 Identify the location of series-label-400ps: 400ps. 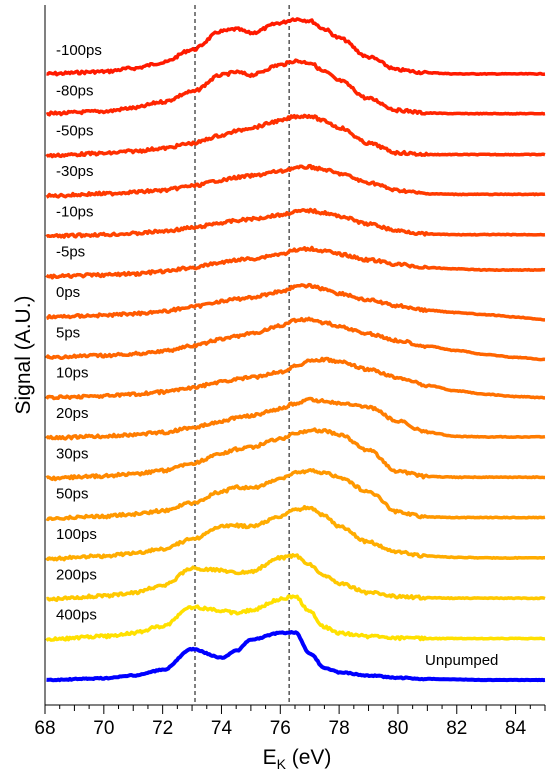
(76, 615).